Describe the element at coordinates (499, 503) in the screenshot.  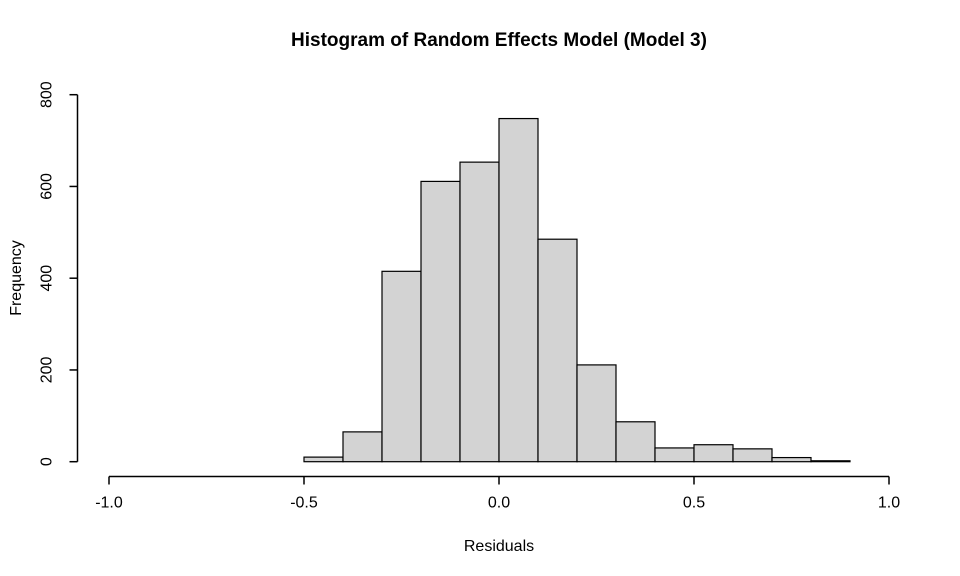
I see `x-tick-label: 0.0` at that location.